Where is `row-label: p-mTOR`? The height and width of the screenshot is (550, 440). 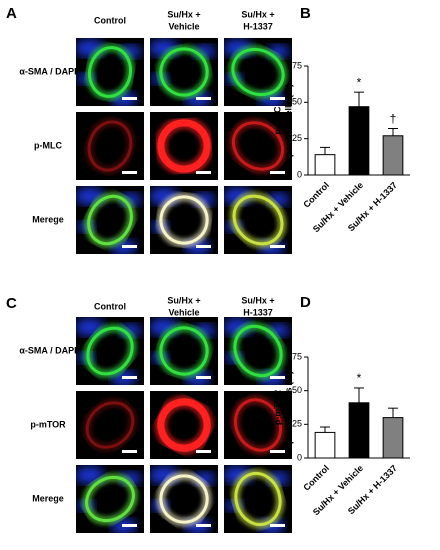
row-label: p-mTOR is located at coordinates (48, 424).